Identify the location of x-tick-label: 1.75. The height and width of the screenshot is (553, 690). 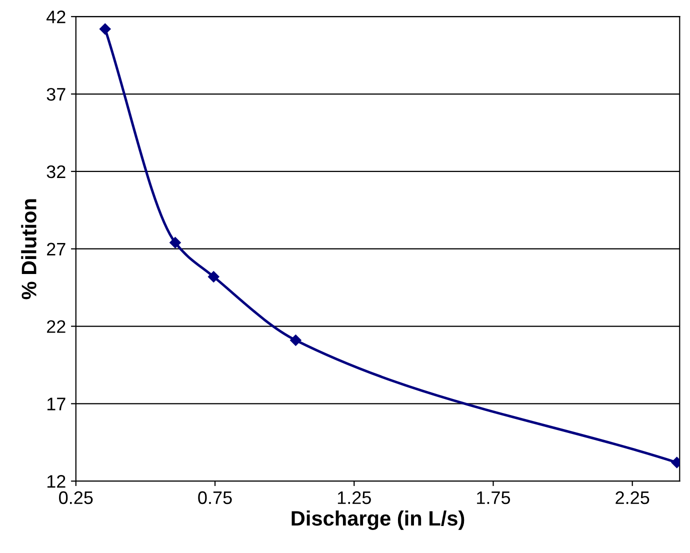
(493, 497).